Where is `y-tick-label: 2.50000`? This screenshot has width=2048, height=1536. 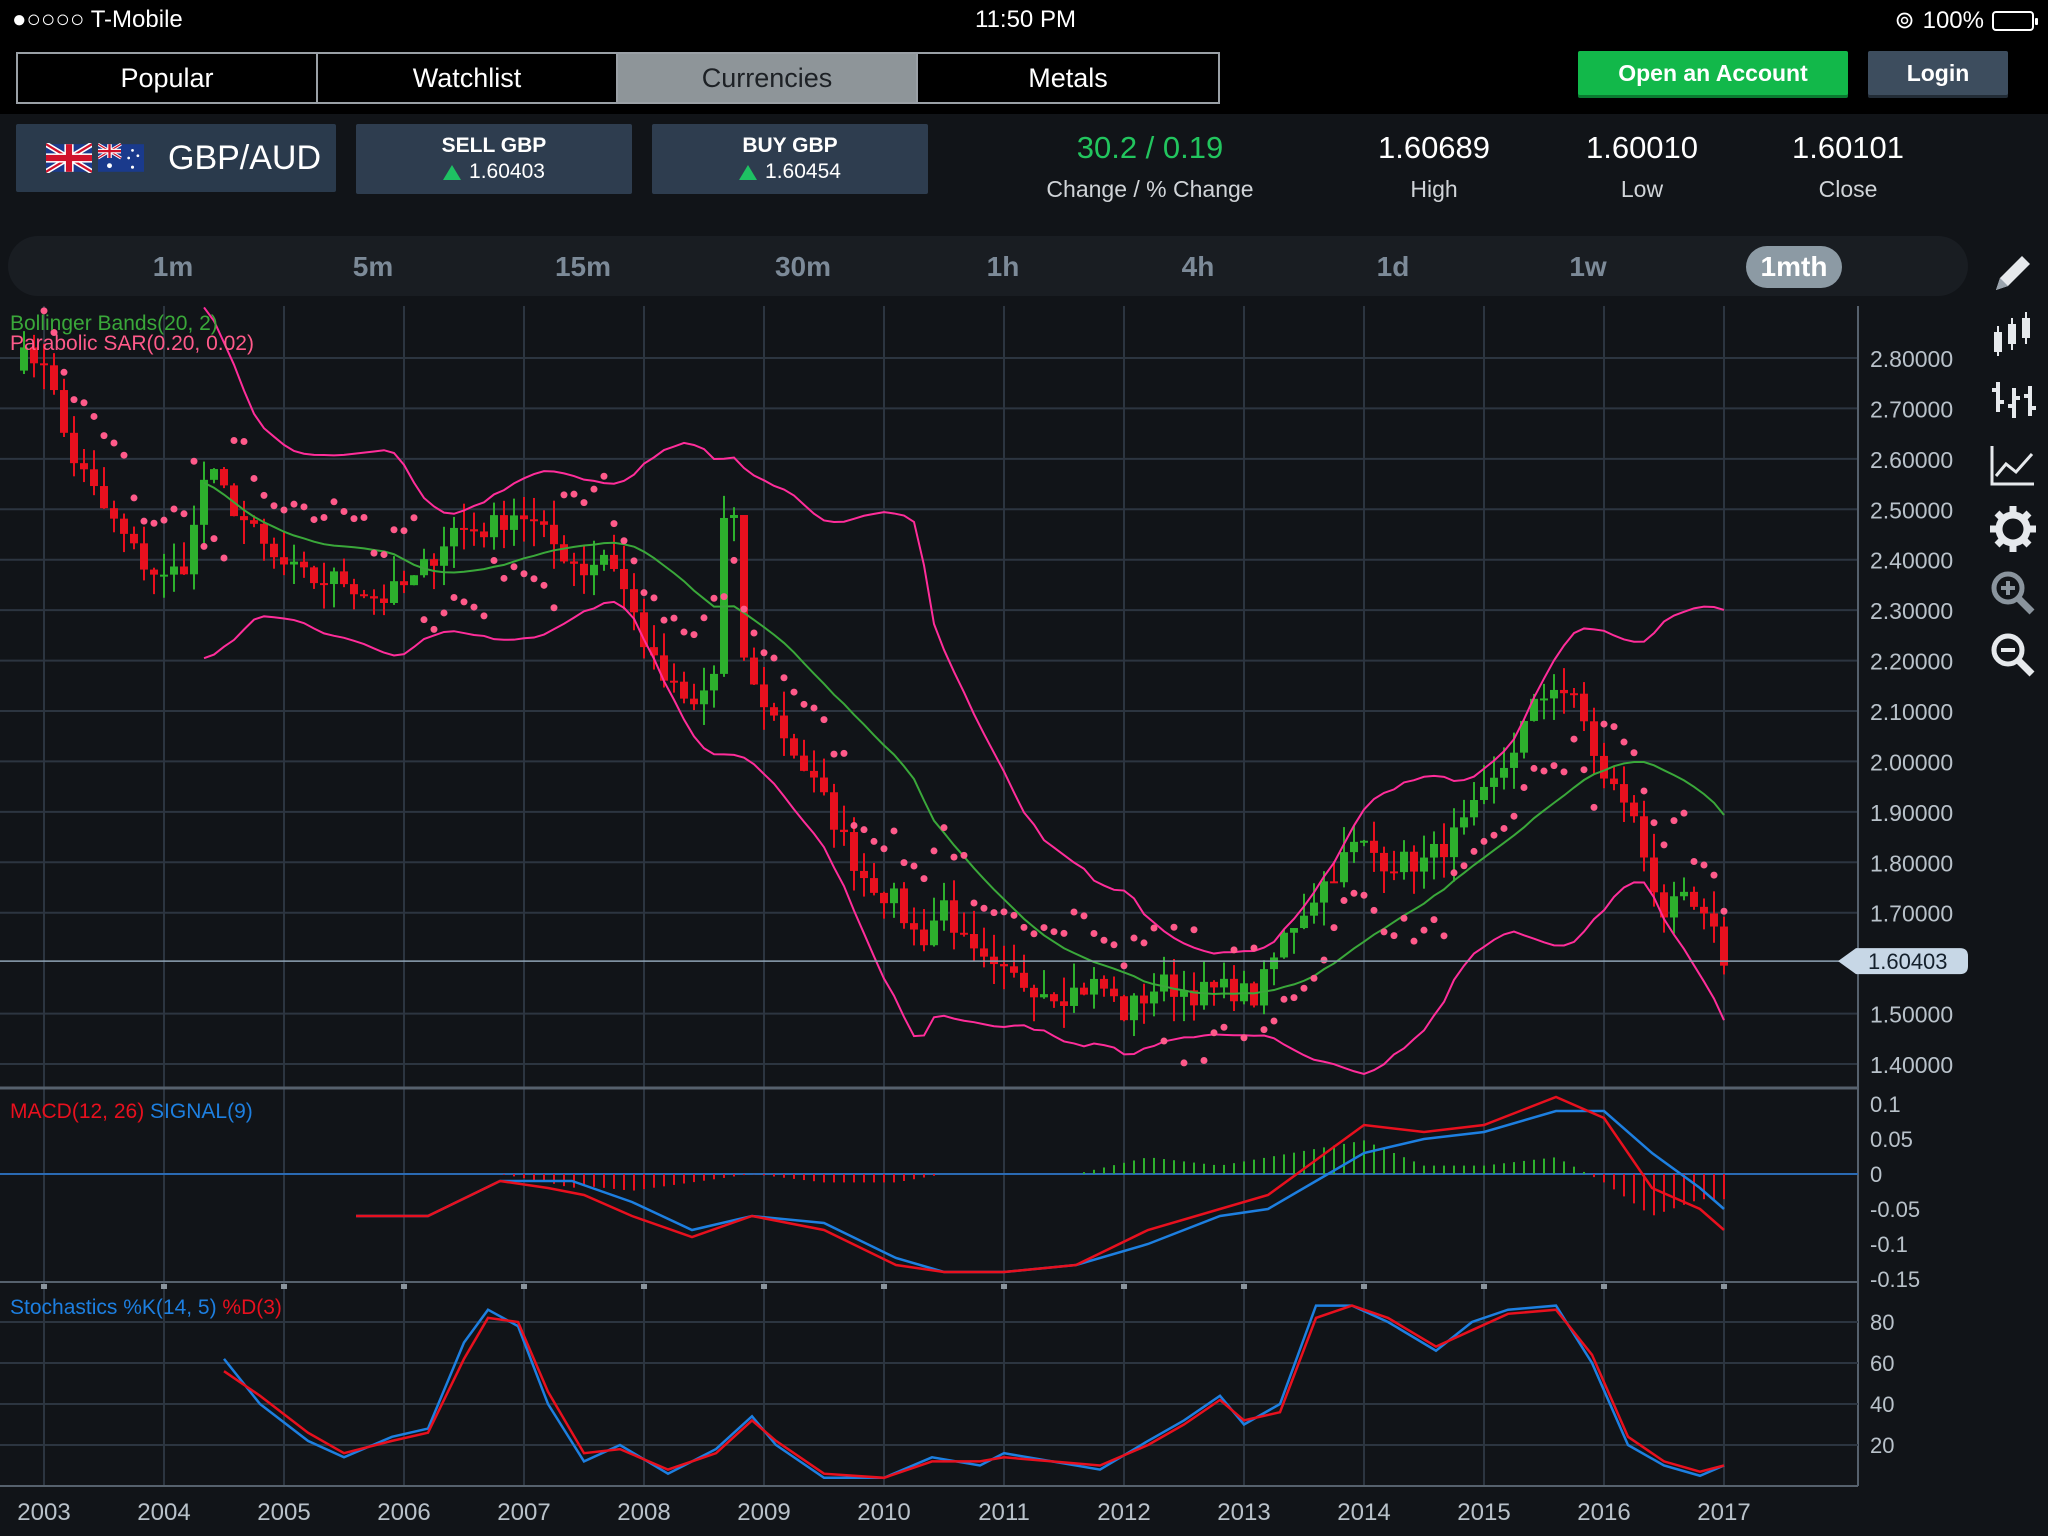
y-tick-label: 2.50000 is located at coordinates (1911, 510).